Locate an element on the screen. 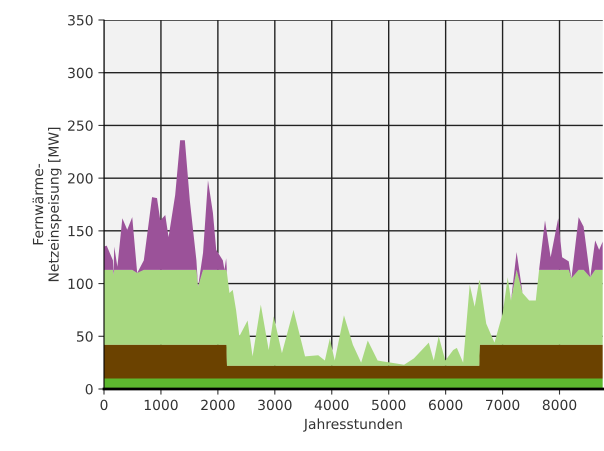  x-axis-title: Jahresstunden is located at coordinates (352, 425).